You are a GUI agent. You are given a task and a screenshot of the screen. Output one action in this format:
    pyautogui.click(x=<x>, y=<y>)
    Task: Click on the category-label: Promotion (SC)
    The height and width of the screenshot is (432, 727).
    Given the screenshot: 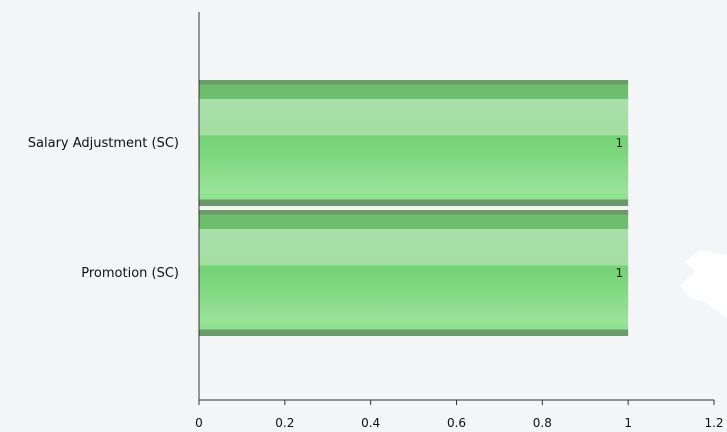 What is the action you would take?
    pyautogui.click(x=130, y=273)
    